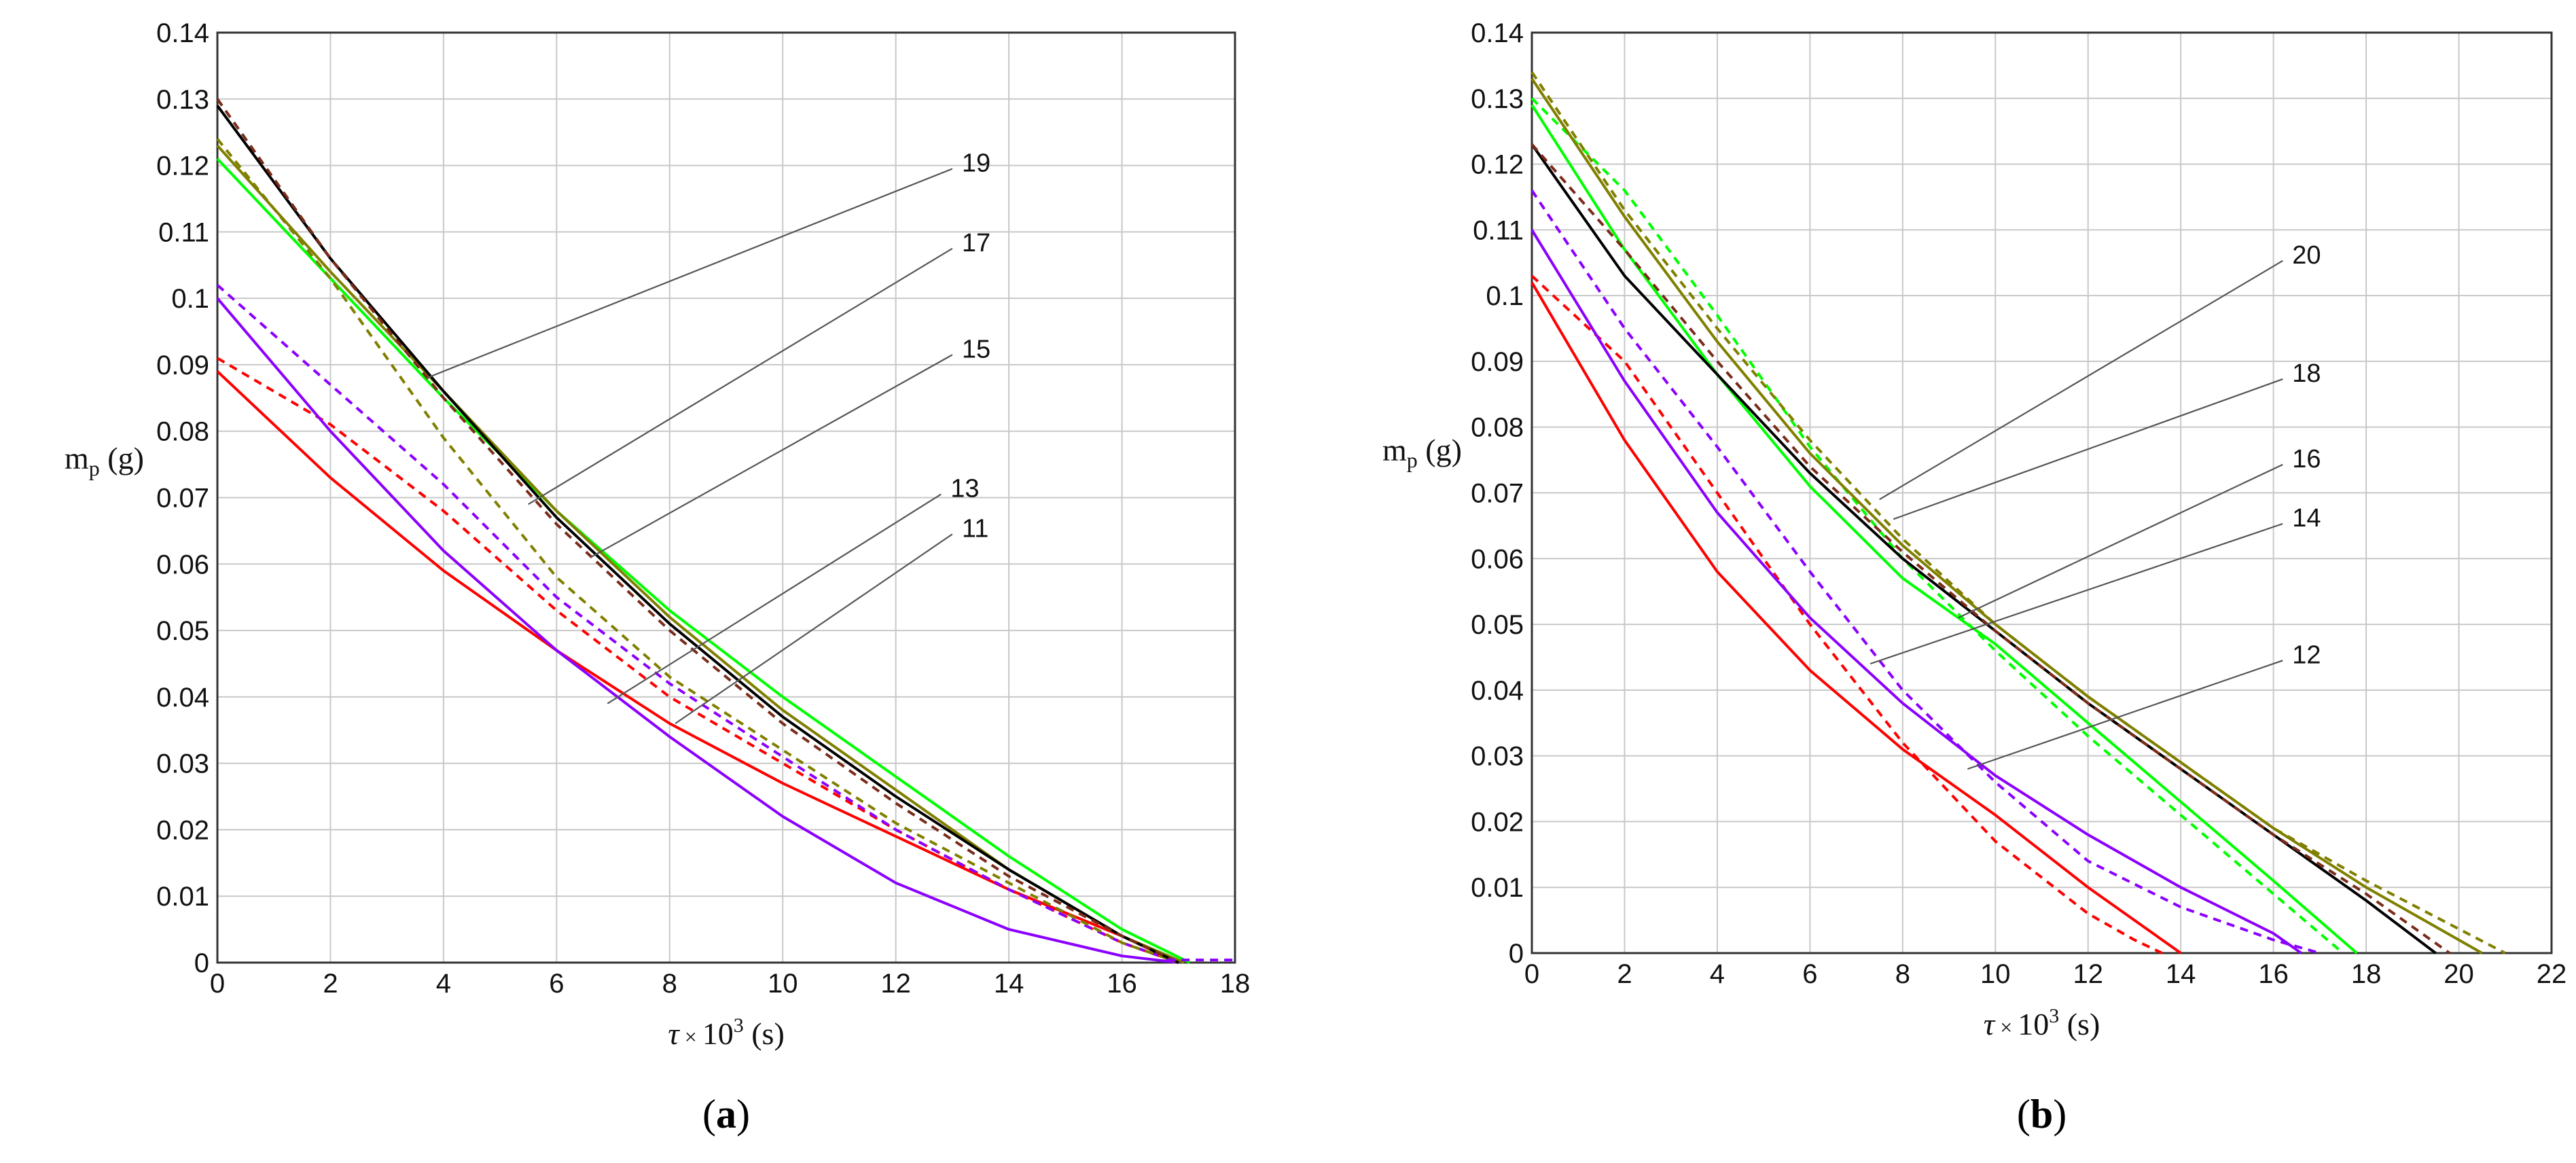 Image resolution: width=2576 pixels, height=1163 pixels. What do you see at coordinates (976, 163) in the screenshot?
I see `callout-label: 19` at bounding box center [976, 163].